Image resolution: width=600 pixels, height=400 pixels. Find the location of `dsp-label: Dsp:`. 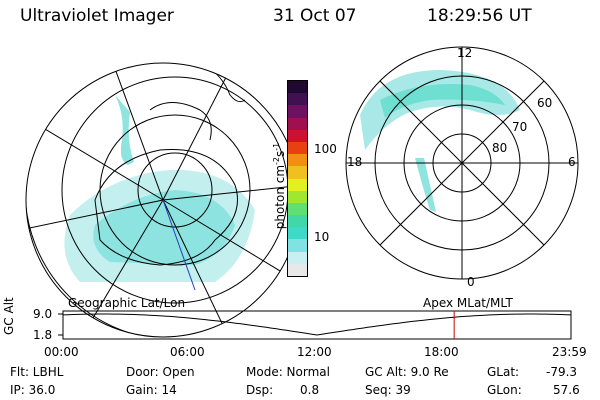

dsp-label: Dsp: is located at coordinates (260, 390).